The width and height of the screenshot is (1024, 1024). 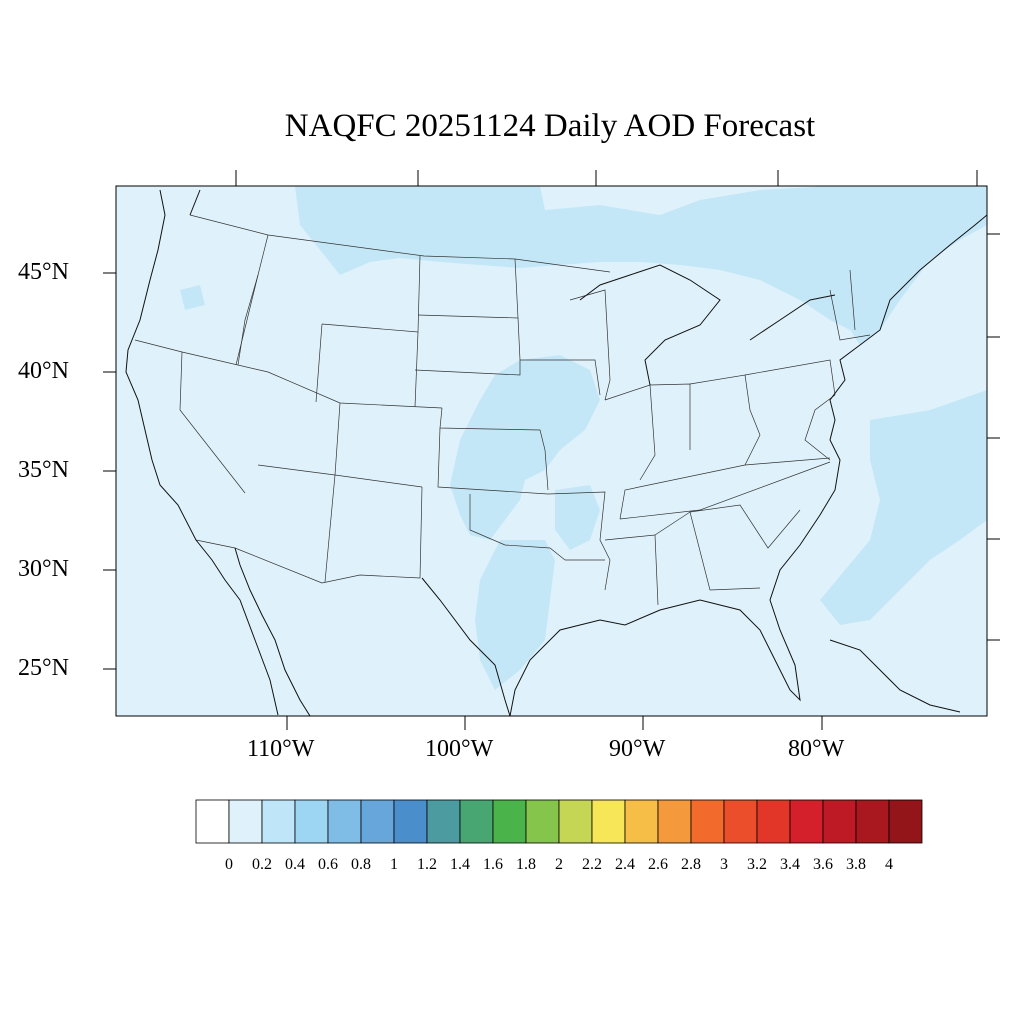 What do you see at coordinates (823, 864) in the screenshot?
I see `colorbar-tick-label: 3.6` at bounding box center [823, 864].